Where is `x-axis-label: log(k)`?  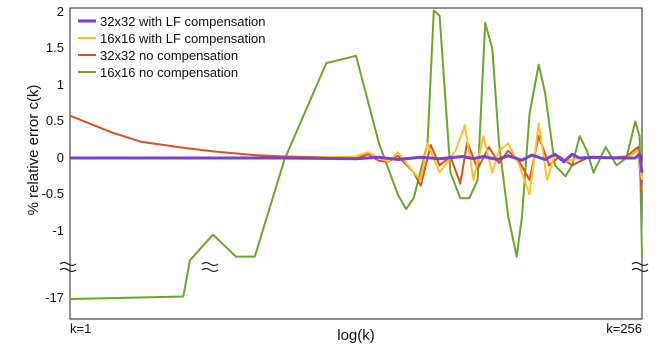 x-axis-label: log(k) is located at coordinates (356, 335).